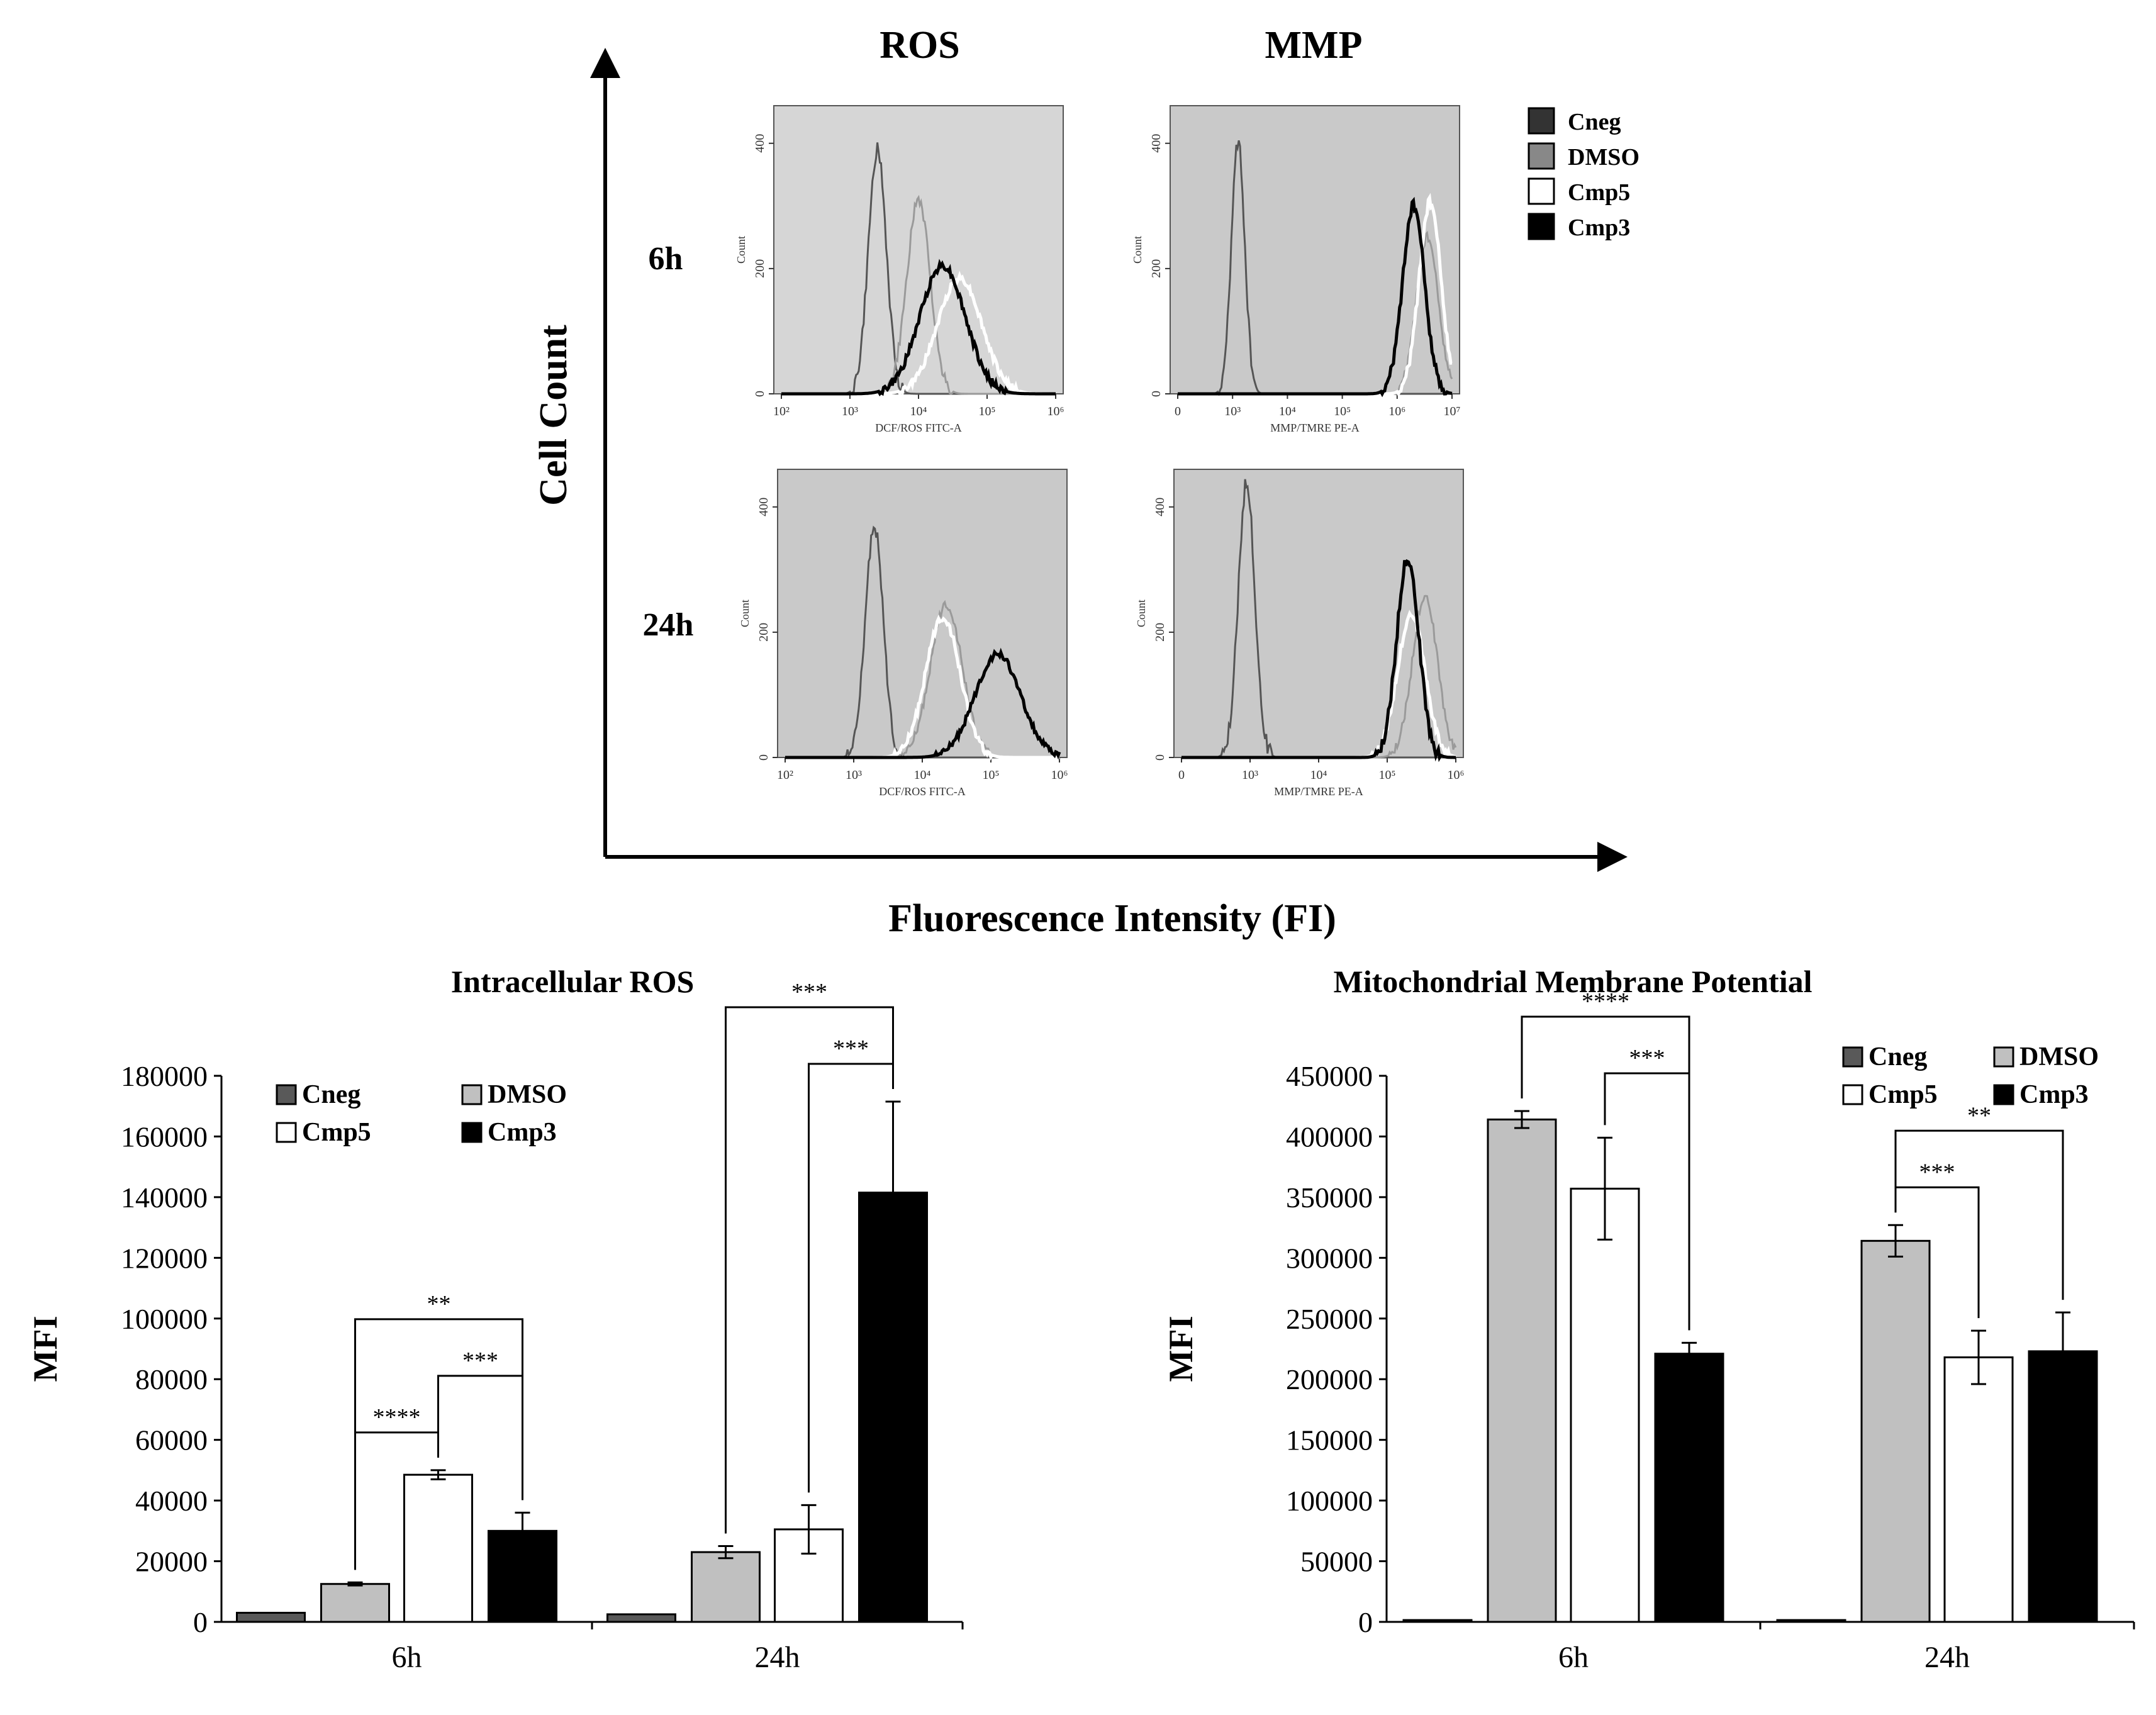 The height and width of the screenshot is (1715, 2156). What do you see at coordinates (668, 625) in the screenshot?
I see `row-header-24h: 24h` at bounding box center [668, 625].